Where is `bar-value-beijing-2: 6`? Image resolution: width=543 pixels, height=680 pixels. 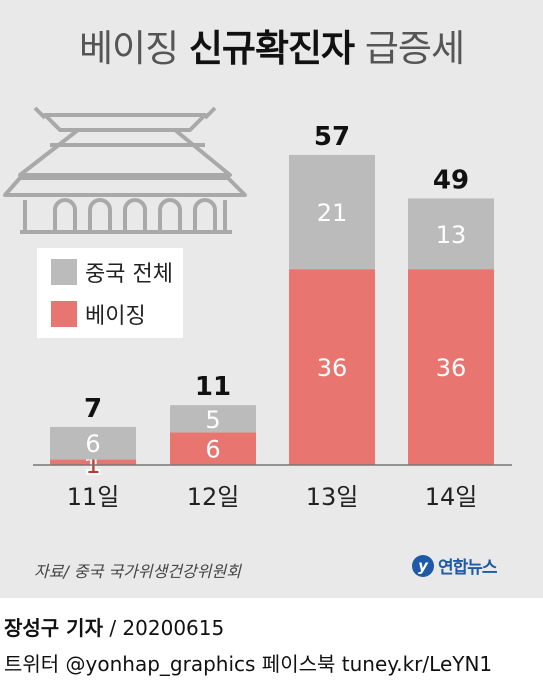
bar-value-beijing-2: 6 is located at coordinates (212, 450).